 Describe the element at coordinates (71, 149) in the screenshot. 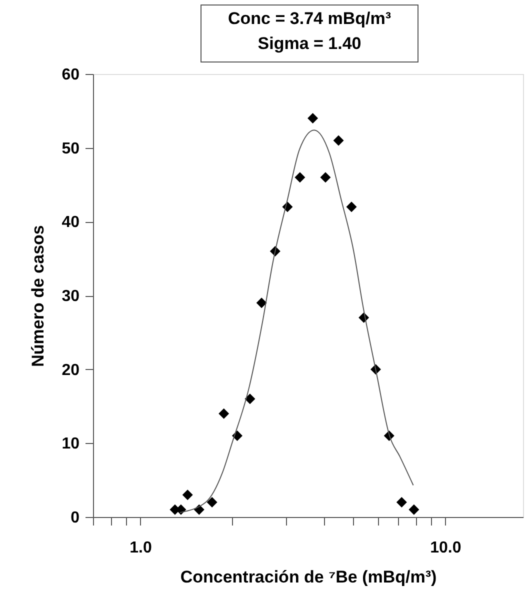

I see `y-tick-label: 50` at that location.